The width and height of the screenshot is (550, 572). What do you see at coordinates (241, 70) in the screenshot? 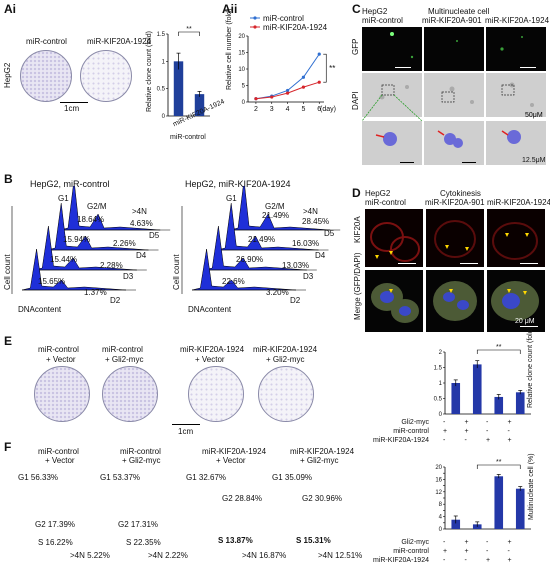
I see `aii-y-tick-label-2: 10` at bounding box center [241, 70].